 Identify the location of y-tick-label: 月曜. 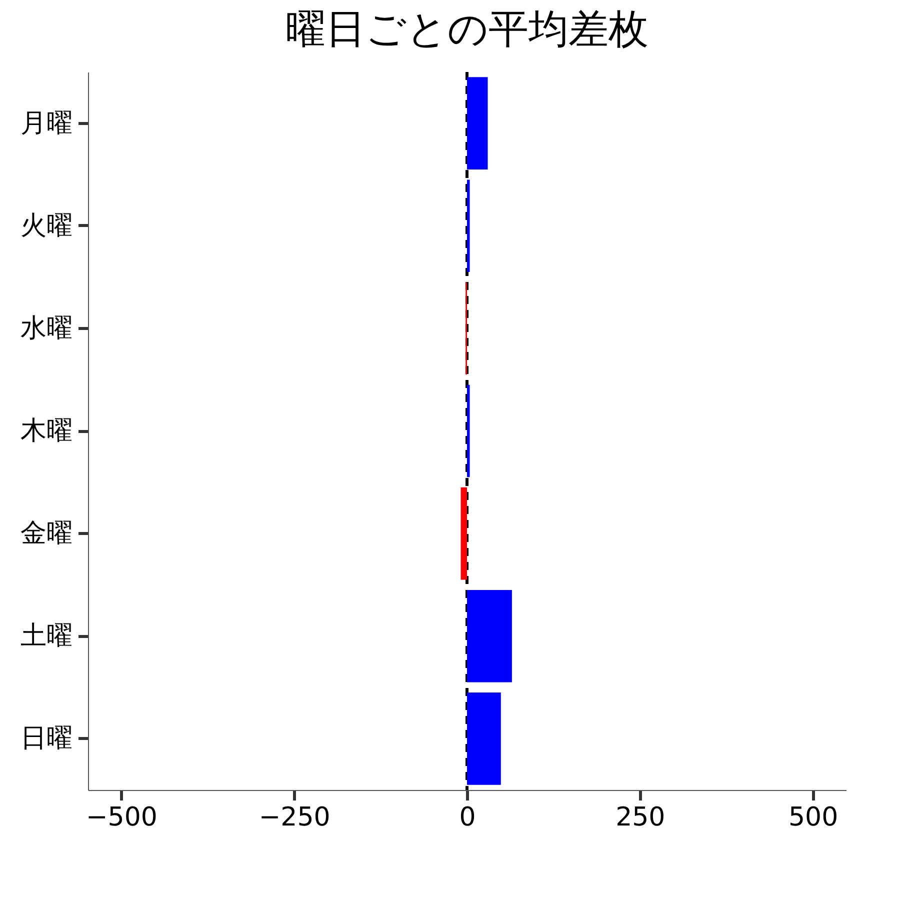
(46, 123).